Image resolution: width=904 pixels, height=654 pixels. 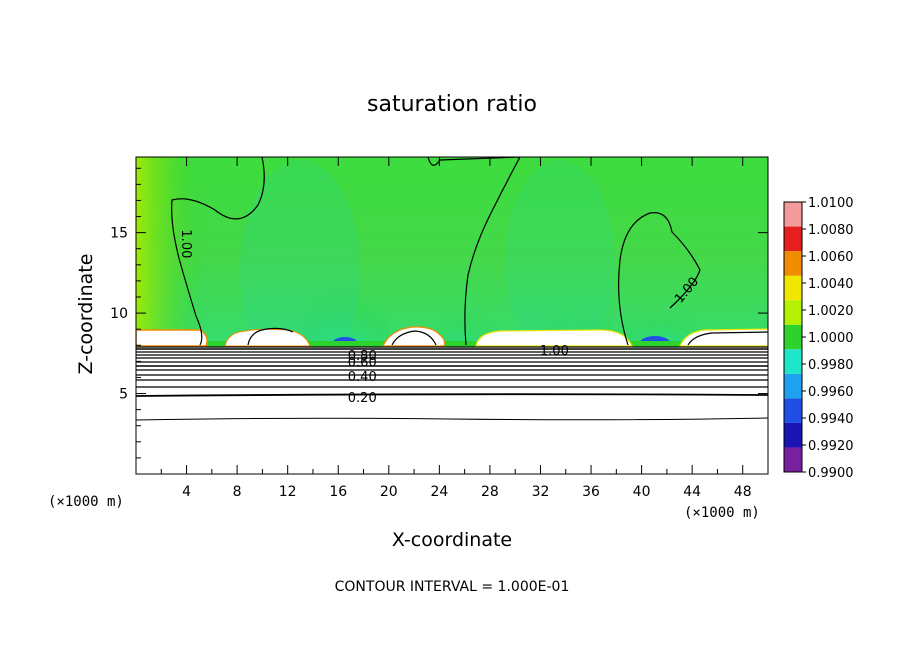 I want to click on y-tick-label: 10, so click(x=119, y=314).